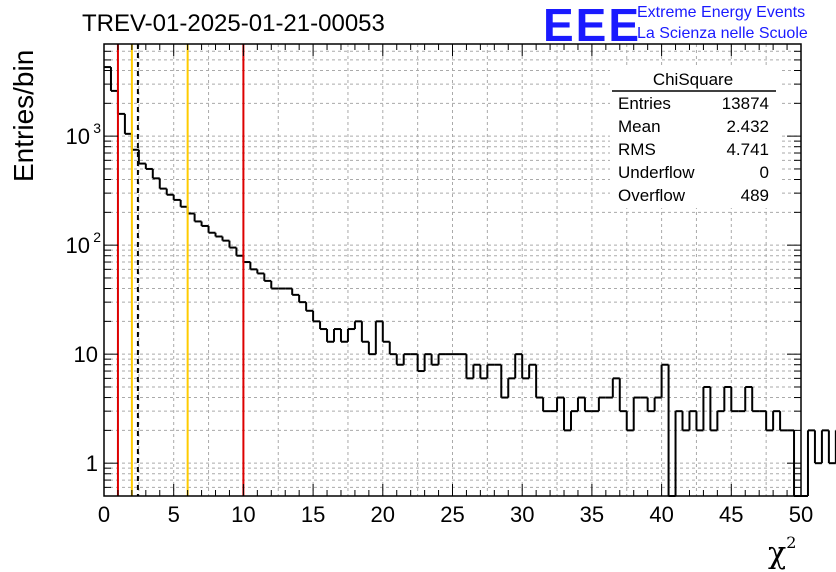 This screenshot has width=836, height=572. Describe the element at coordinates (180, 270) in the screenshot. I see `reference-lines` at that location.